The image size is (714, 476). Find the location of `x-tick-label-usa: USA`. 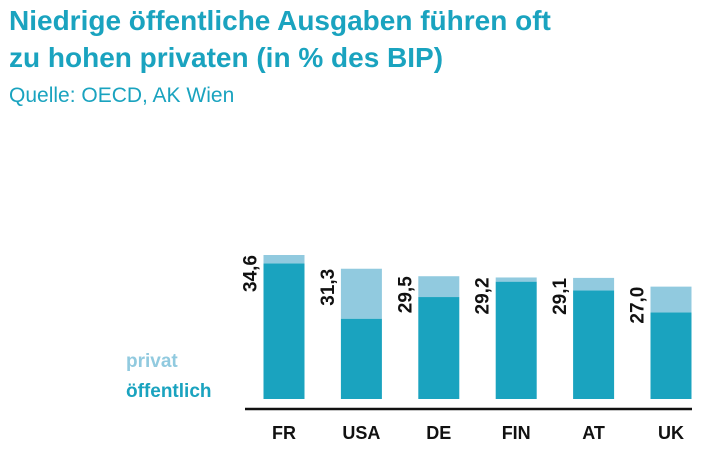

x-tick-label-usa: USA is located at coordinates (361, 433).